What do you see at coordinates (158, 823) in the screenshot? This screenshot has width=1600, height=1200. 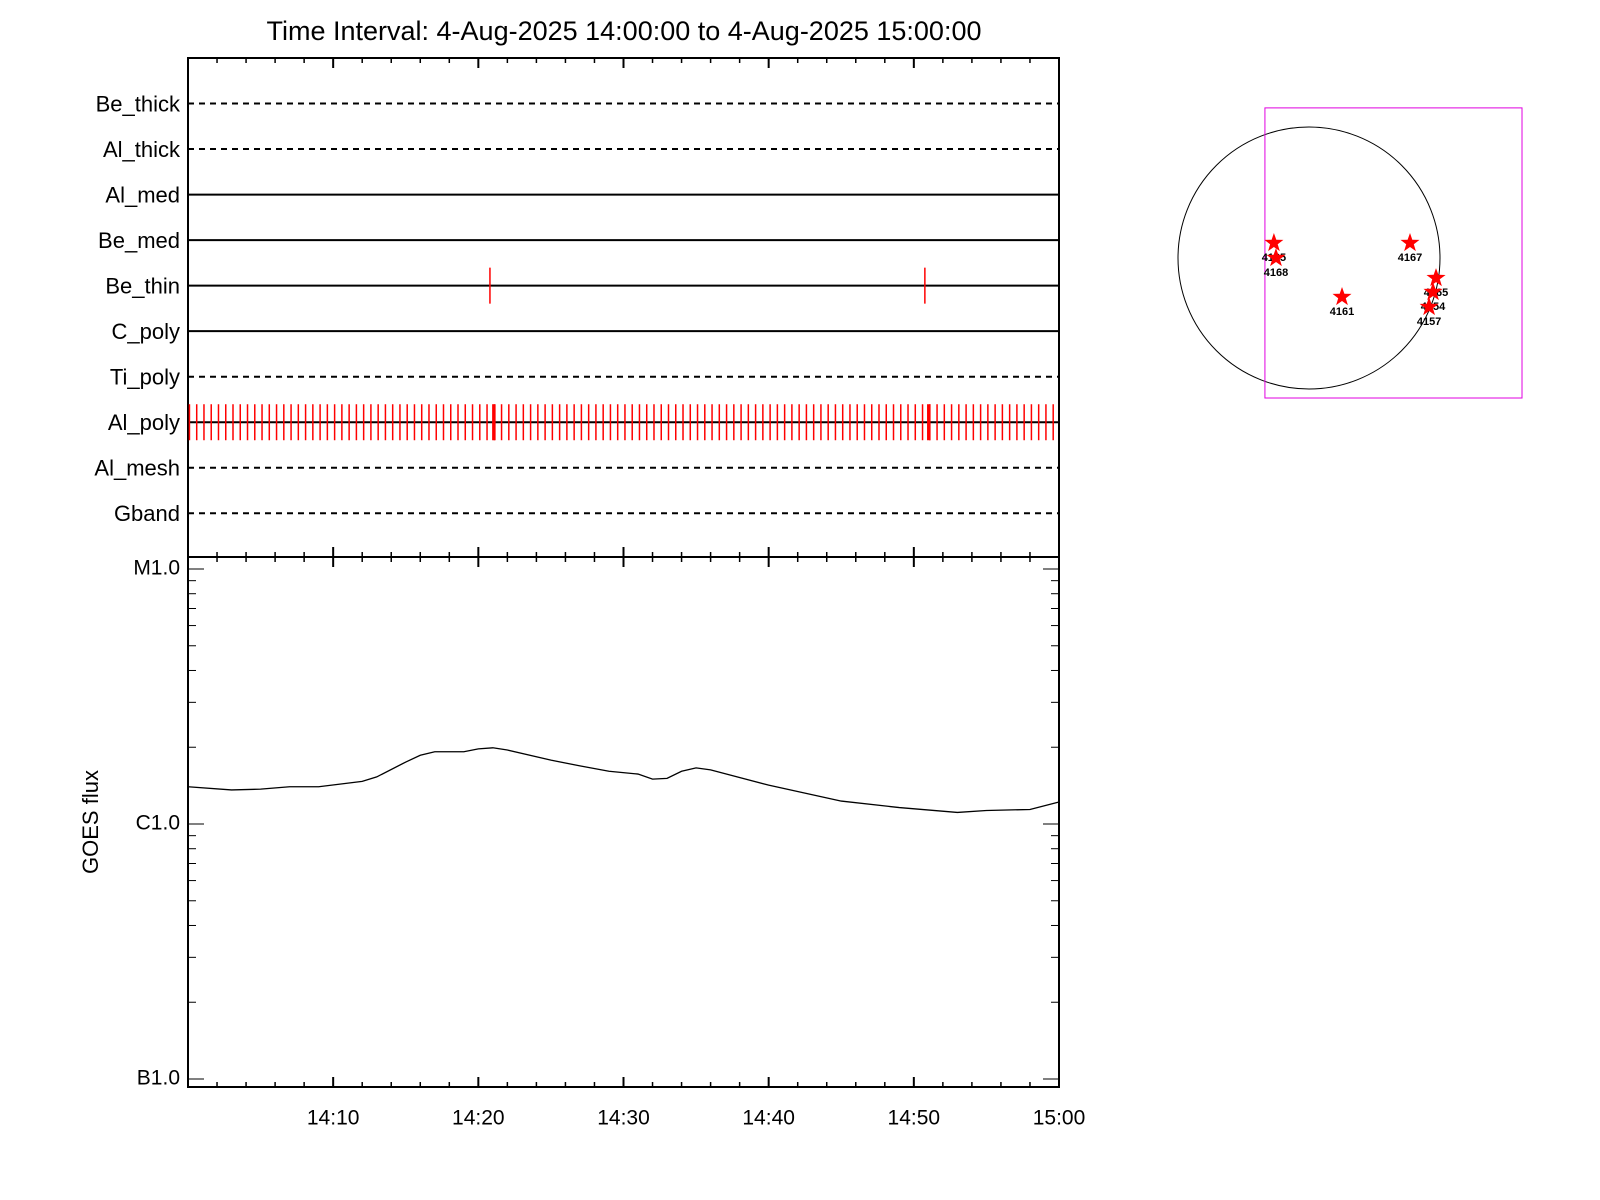 I see `y-tick-label: C1.0` at bounding box center [158, 823].